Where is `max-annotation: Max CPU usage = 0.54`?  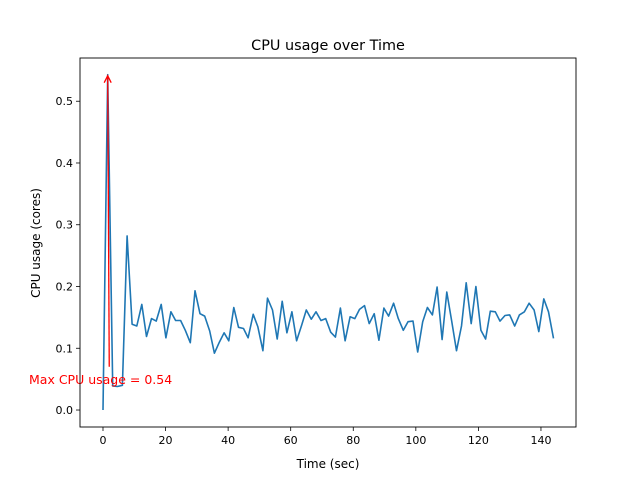
max-annotation: Max CPU usage = 0.54 is located at coordinates (100, 230).